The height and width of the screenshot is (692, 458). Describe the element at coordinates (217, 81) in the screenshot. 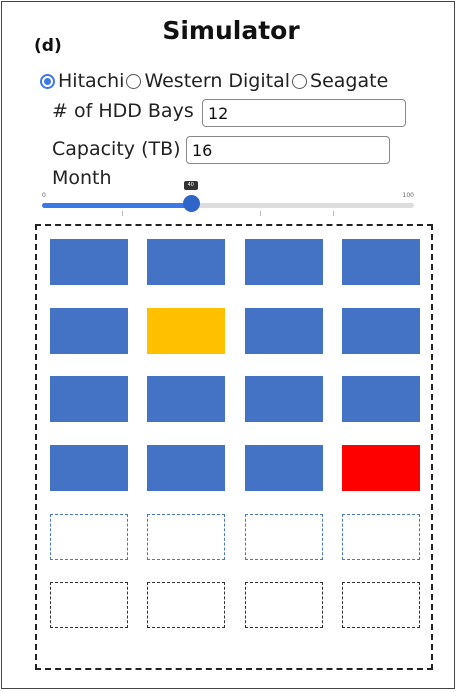

I see `radio-label-western-digital: Western Digital` at that location.